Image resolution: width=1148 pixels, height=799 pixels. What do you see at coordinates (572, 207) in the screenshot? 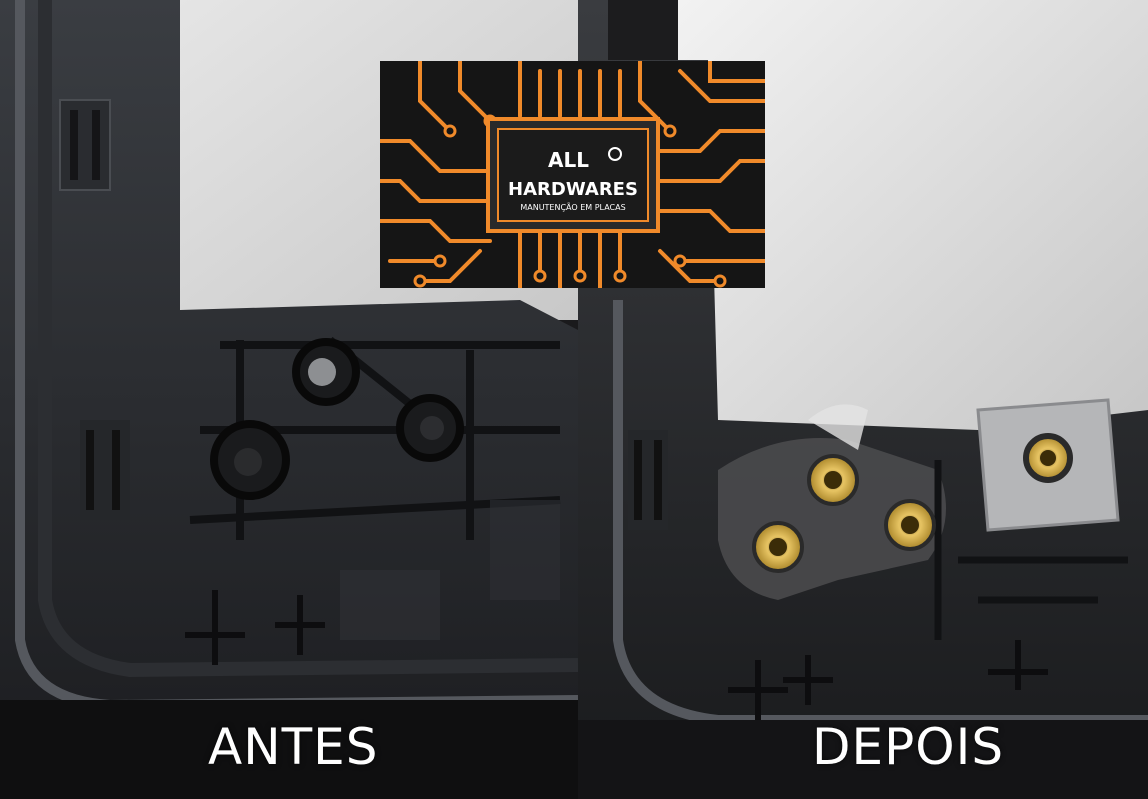
I see `logo-tagline: MANUTENÇÃO EM PLACAS` at bounding box center [572, 207].